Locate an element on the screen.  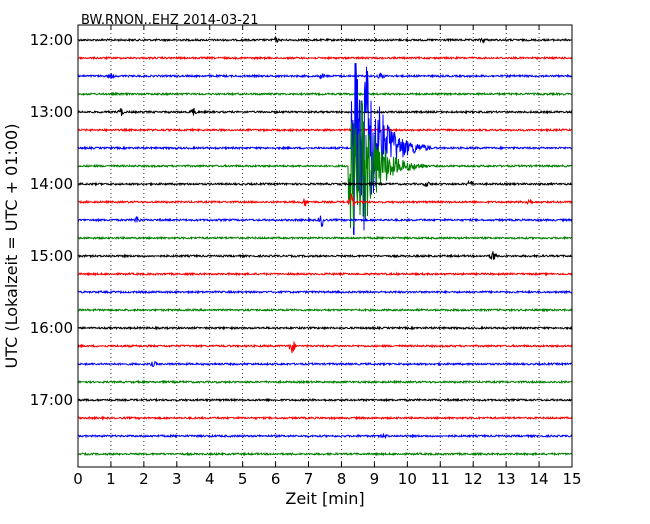
x-tick-label: 8 is located at coordinates (342, 479).